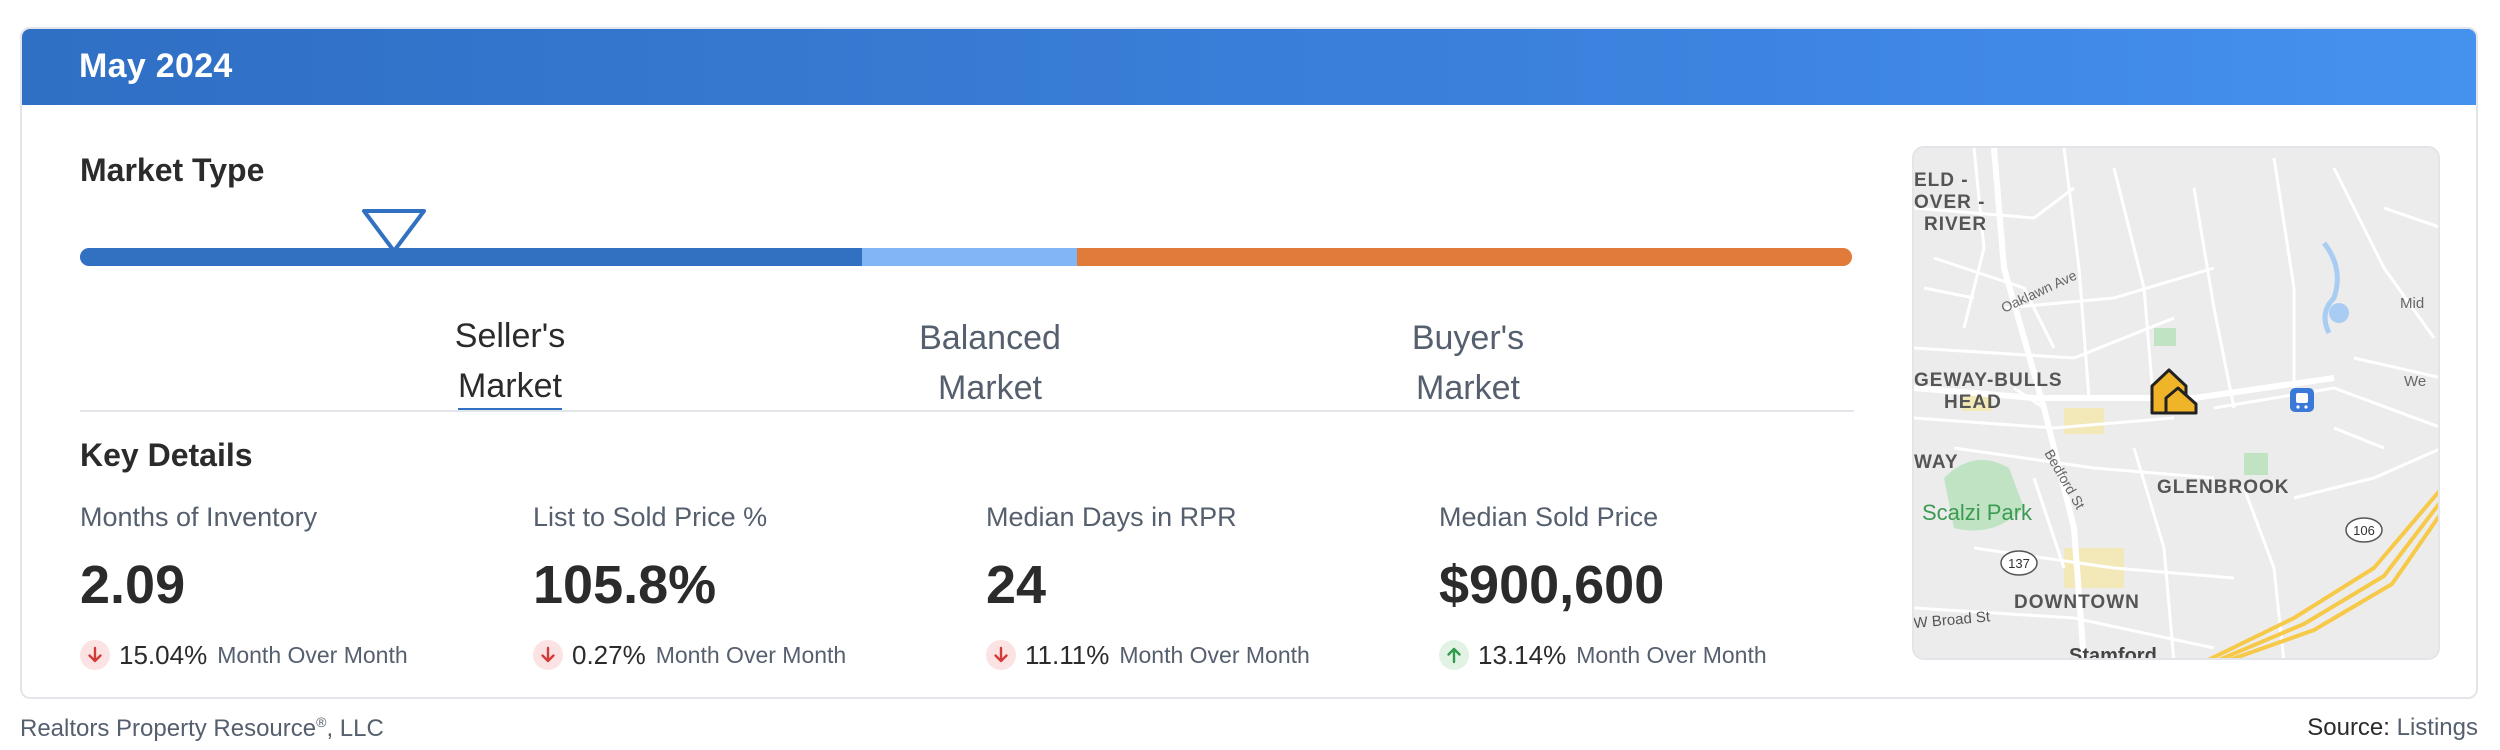  I want to click on tab-sellers-market: Seller's Market, so click(510, 361).